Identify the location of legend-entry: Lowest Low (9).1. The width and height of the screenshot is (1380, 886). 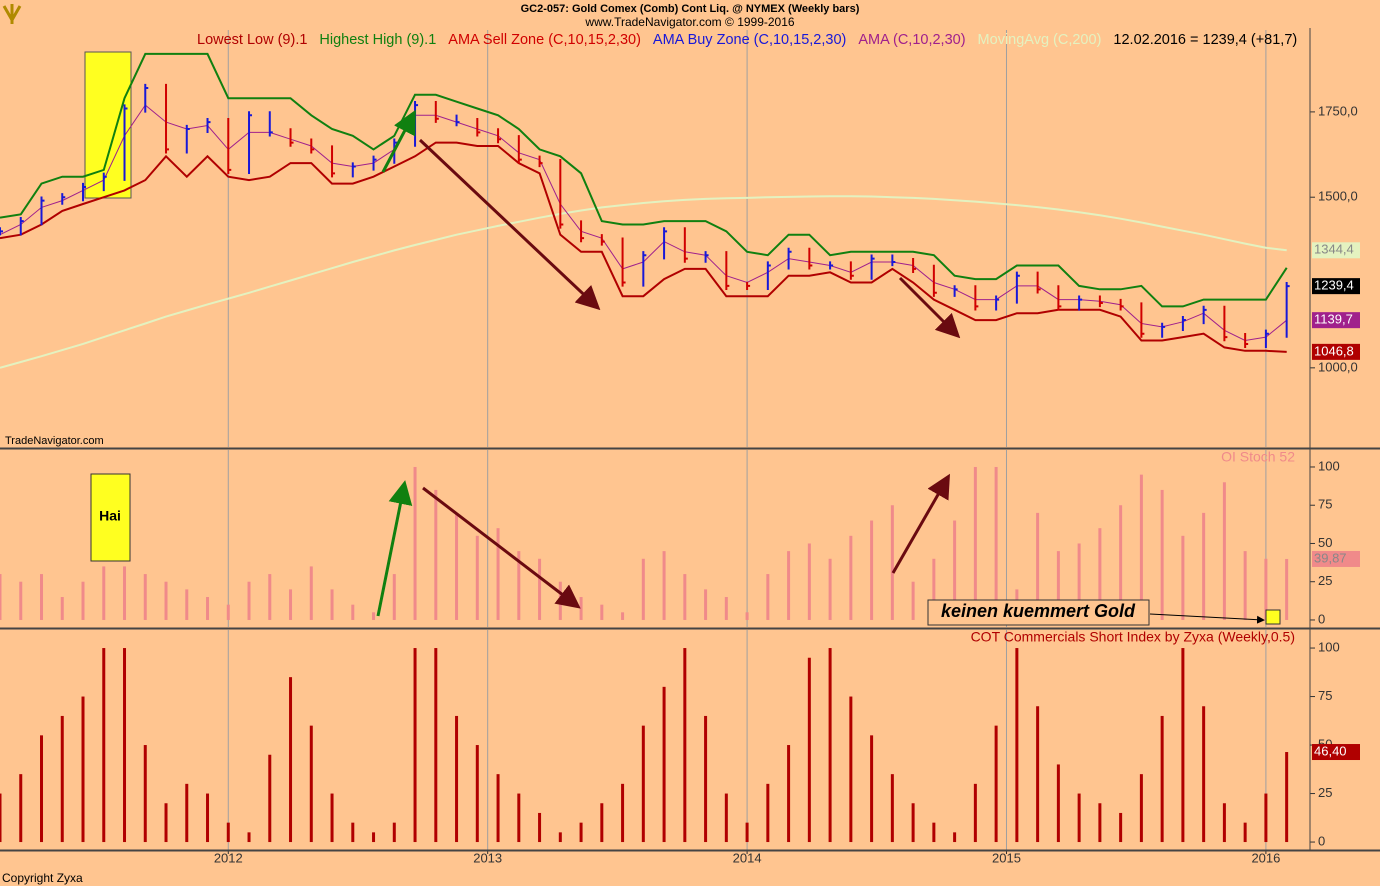
(252, 40).